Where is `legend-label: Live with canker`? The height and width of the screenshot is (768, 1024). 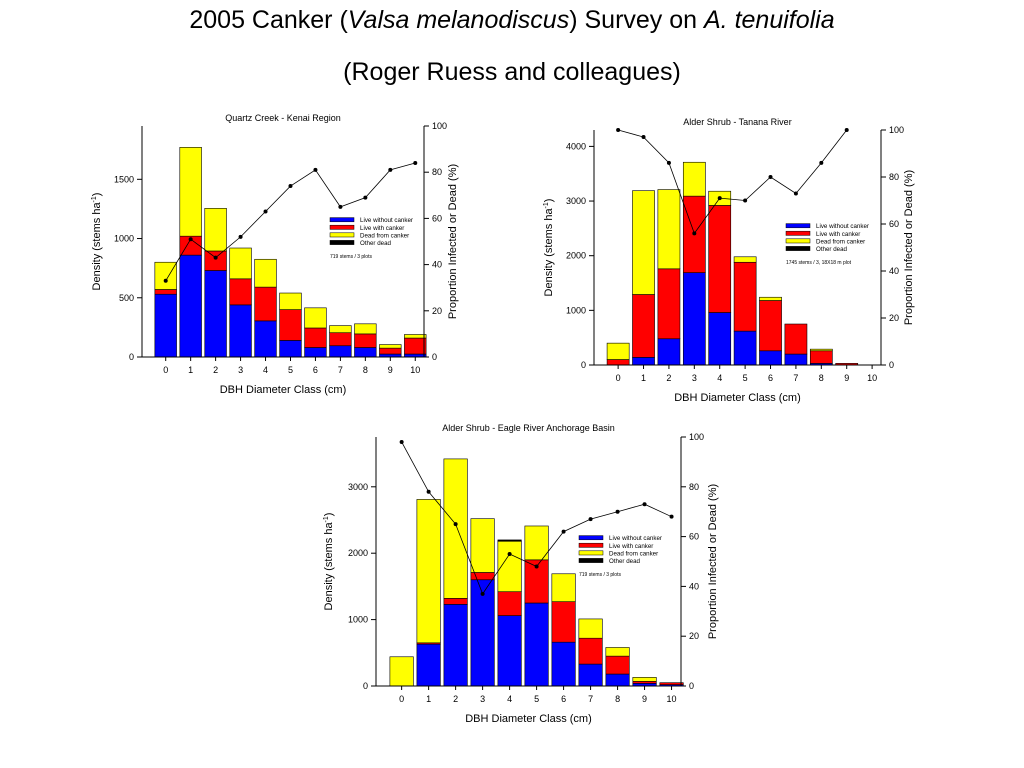 legend-label: Live with canker is located at coordinates (382, 228).